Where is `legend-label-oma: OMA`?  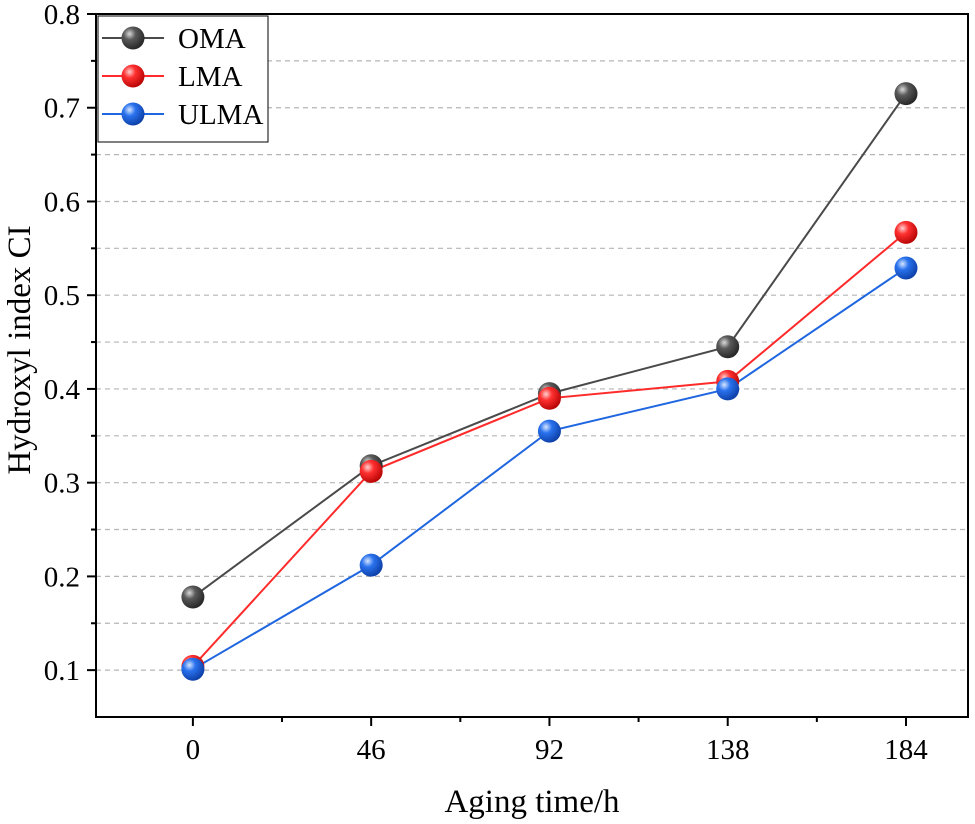 legend-label-oma: OMA is located at coordinates (212, 39).